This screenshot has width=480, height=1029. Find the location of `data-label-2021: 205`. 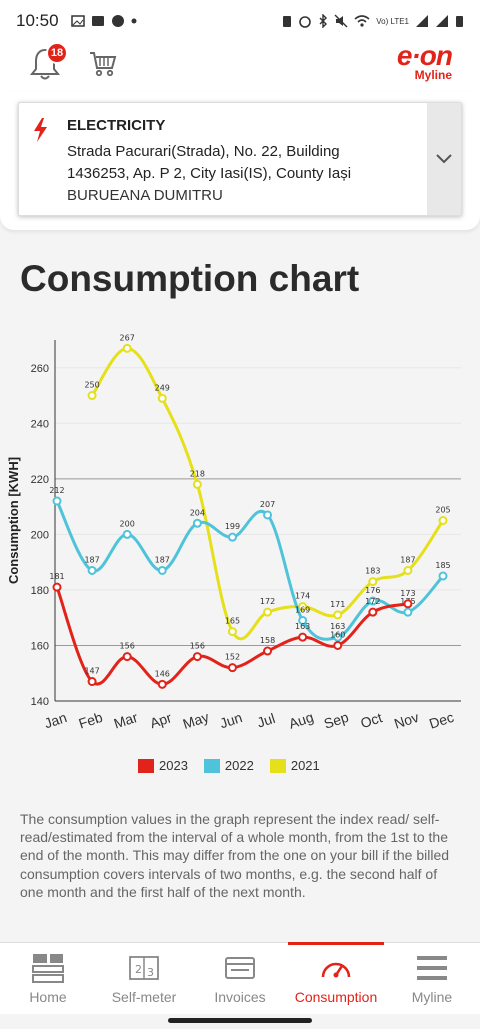

data-label-2021: 205 is located at coordinates (442, 510).